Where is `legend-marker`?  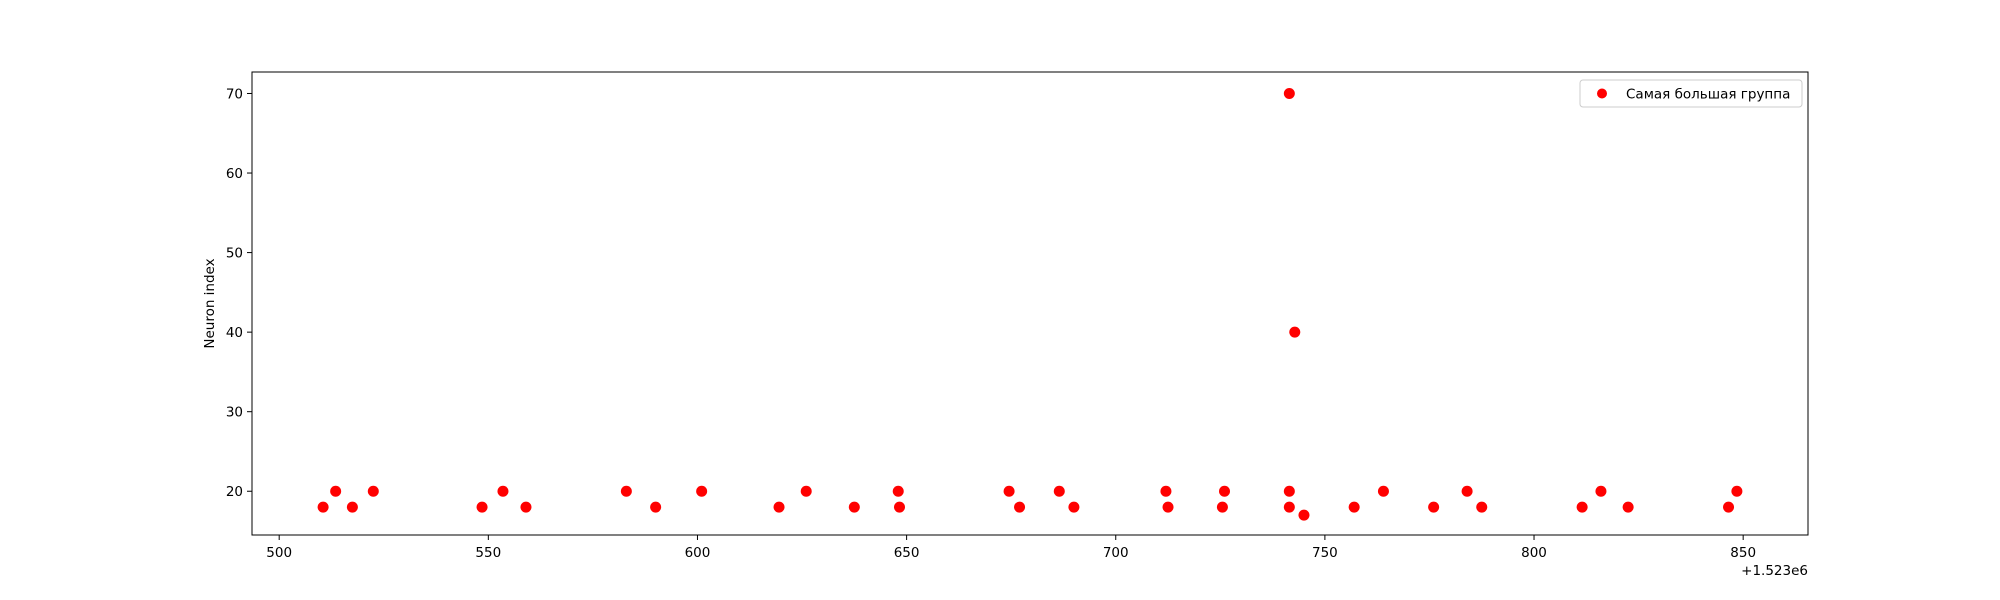 legend-marker is located at coordinates (1602, 93).